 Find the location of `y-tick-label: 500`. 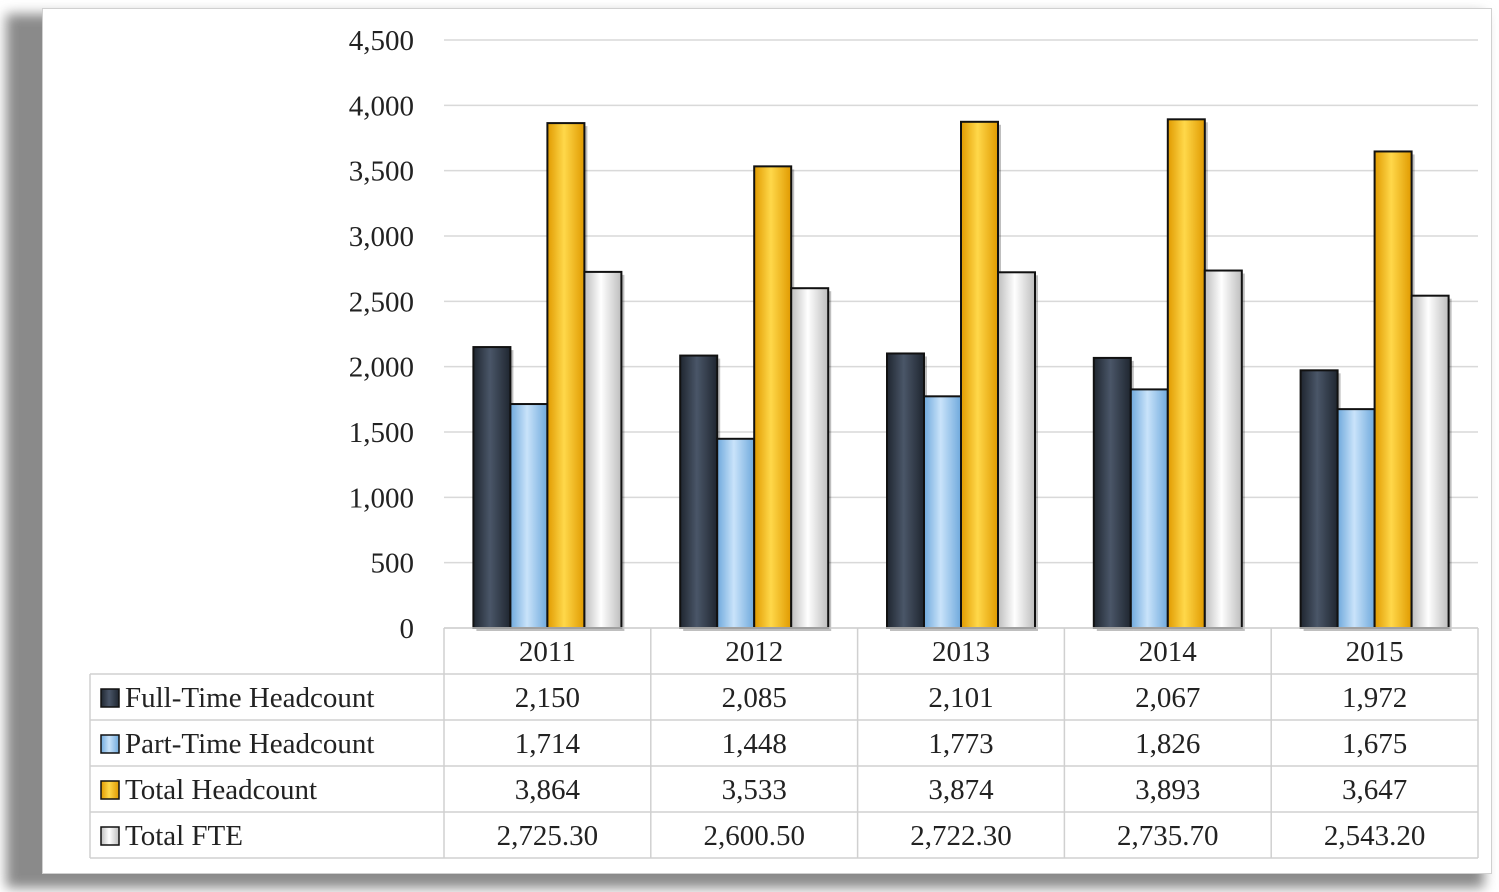

y-tick-label: 500 is located at coordinates (393, 564).